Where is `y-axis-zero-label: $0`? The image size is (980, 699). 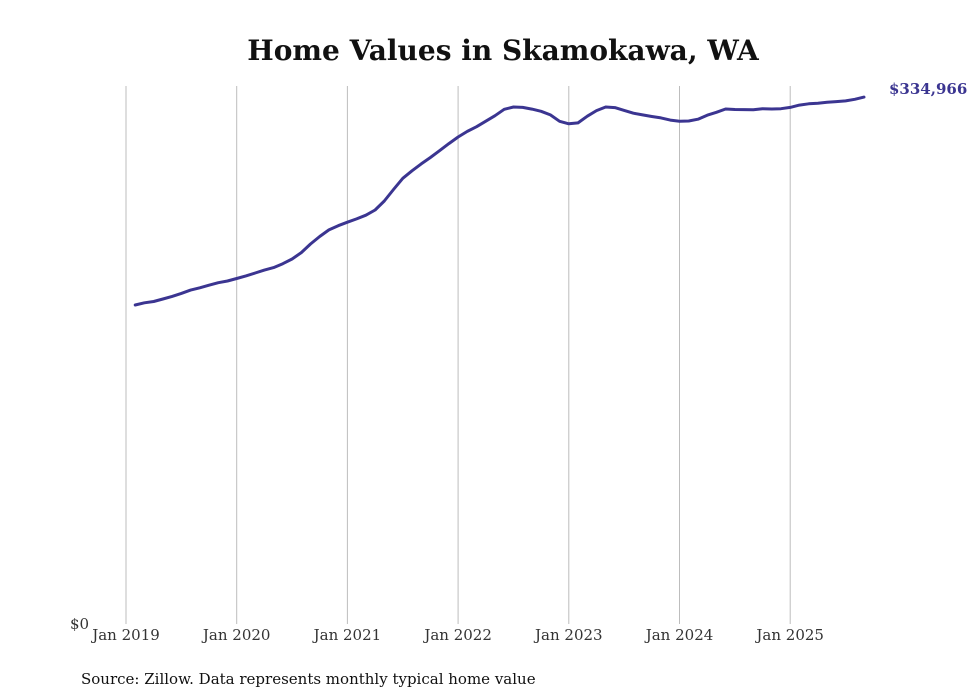 y-axis-zero-label: $0 is located at coordinates (79, 624).